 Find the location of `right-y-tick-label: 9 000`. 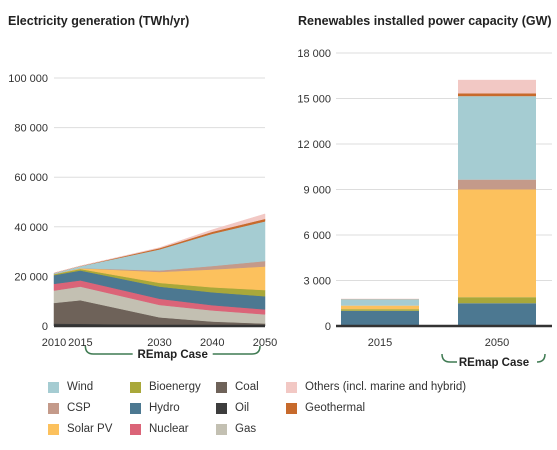

right-y-tick-label: 9 000 is located at coordinates (317, 191).